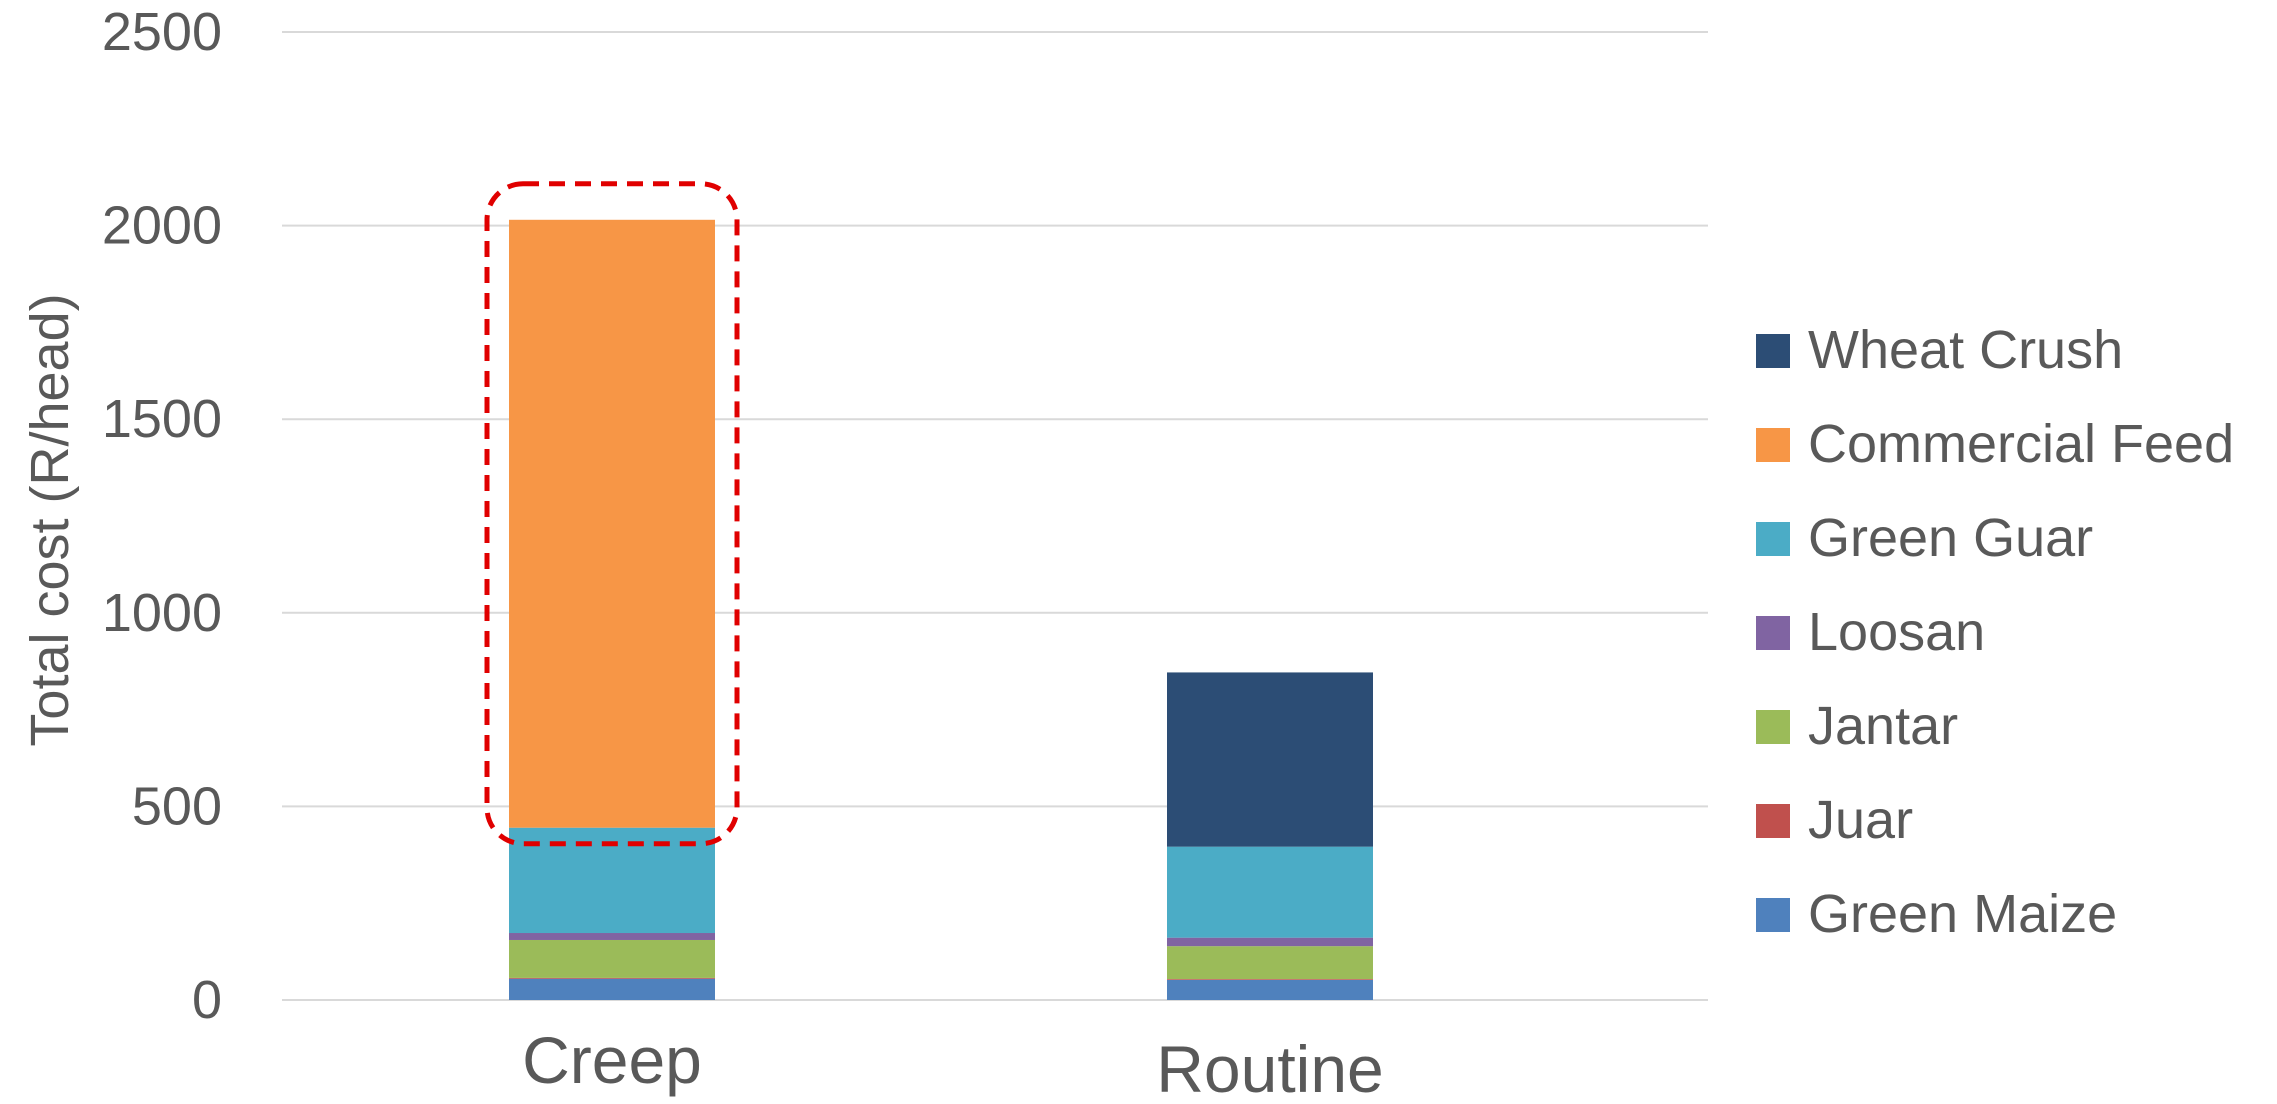  Describe the element at coordinates (50, 519) in the screenshot. I see `y-axis-label: Total cost (R/head)` at that location.